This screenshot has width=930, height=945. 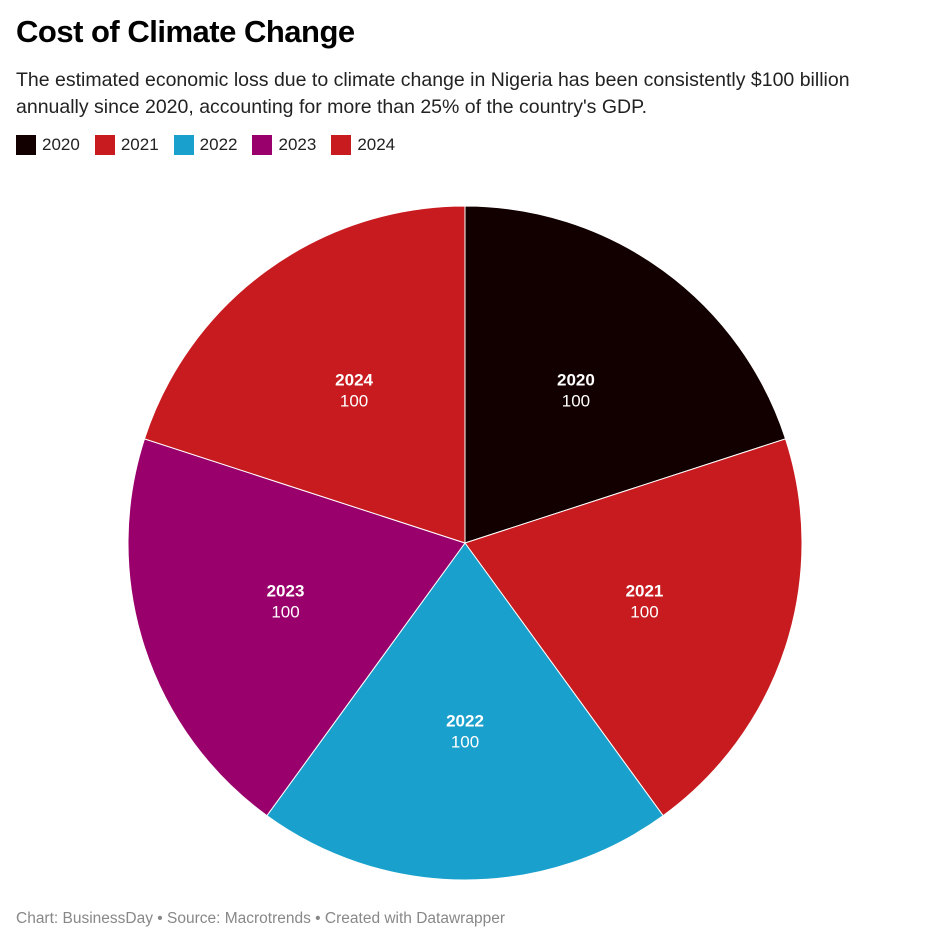 I want to click on legend-label: 2021, so click(x=139, y=144).